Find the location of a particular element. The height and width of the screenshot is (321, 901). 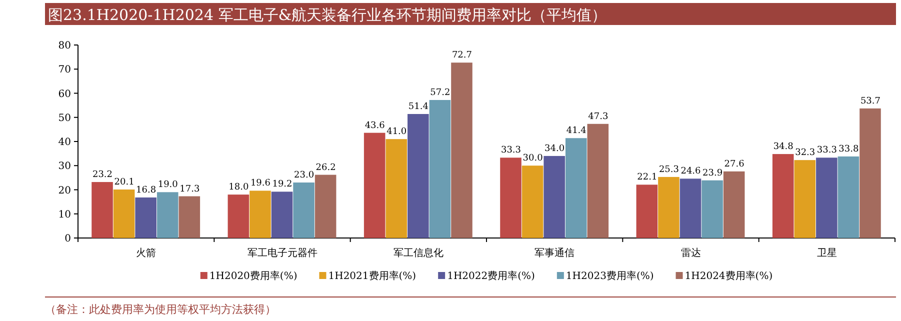

y-tick-label: 30 is located at coordinates (64, 166).